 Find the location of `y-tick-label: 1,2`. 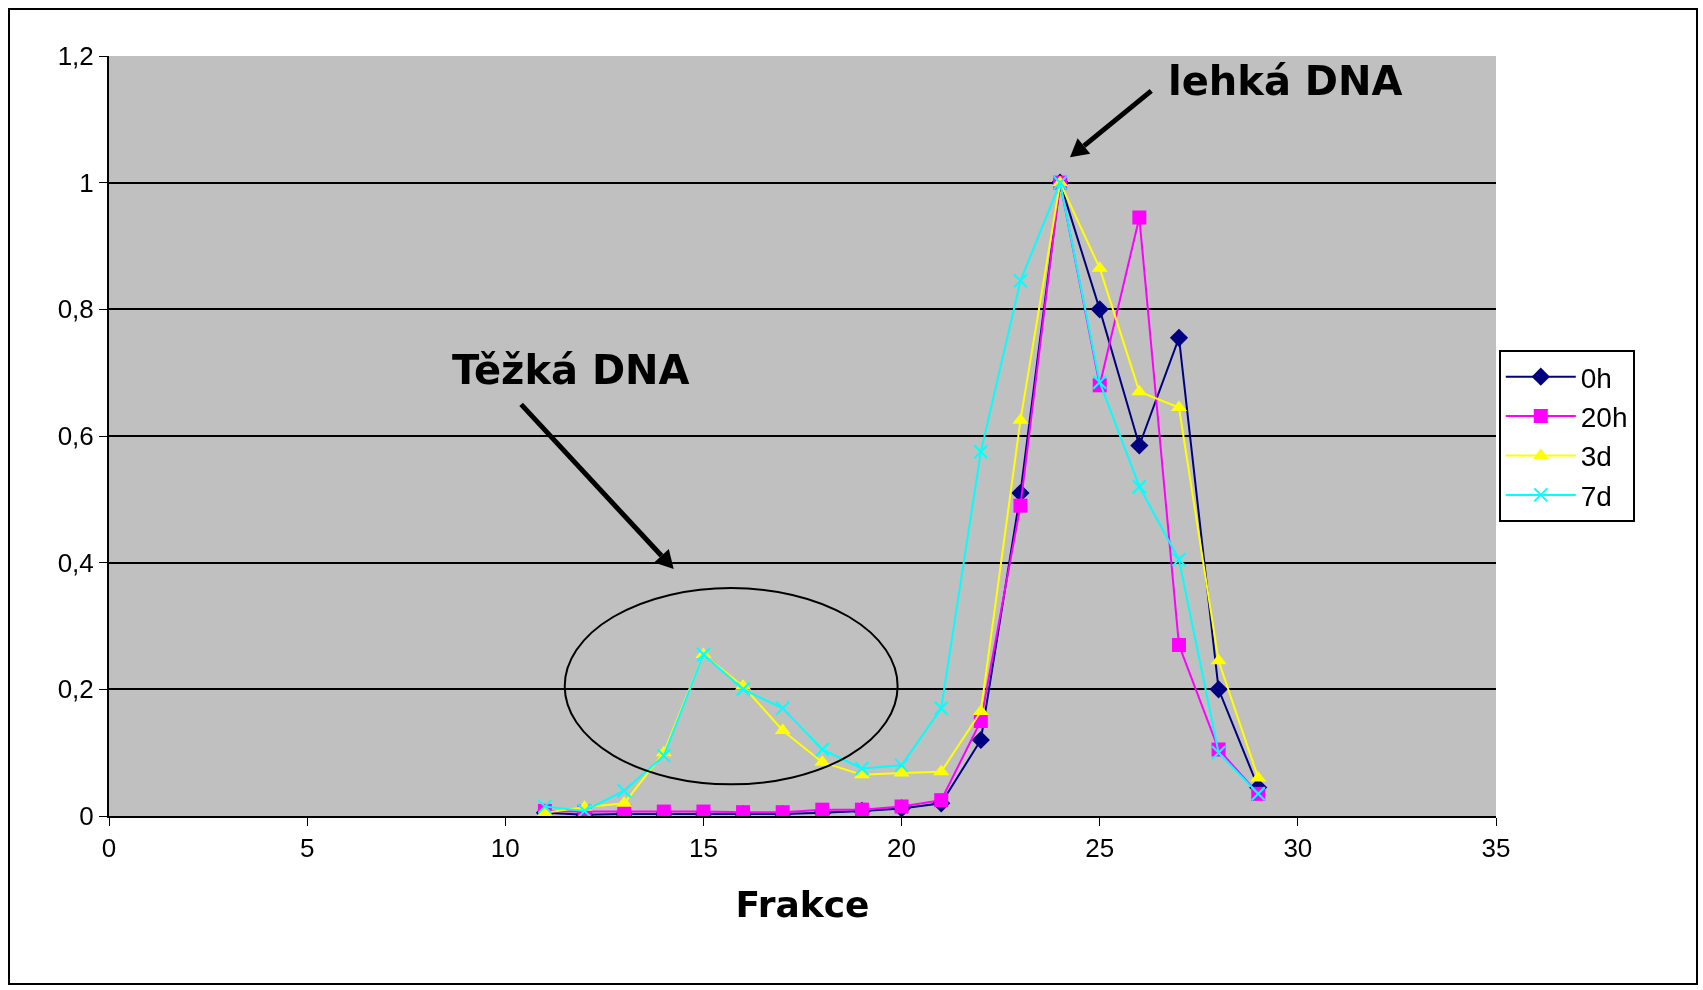

y-tick-label: 1,2 is located at coordinates (75, 56).